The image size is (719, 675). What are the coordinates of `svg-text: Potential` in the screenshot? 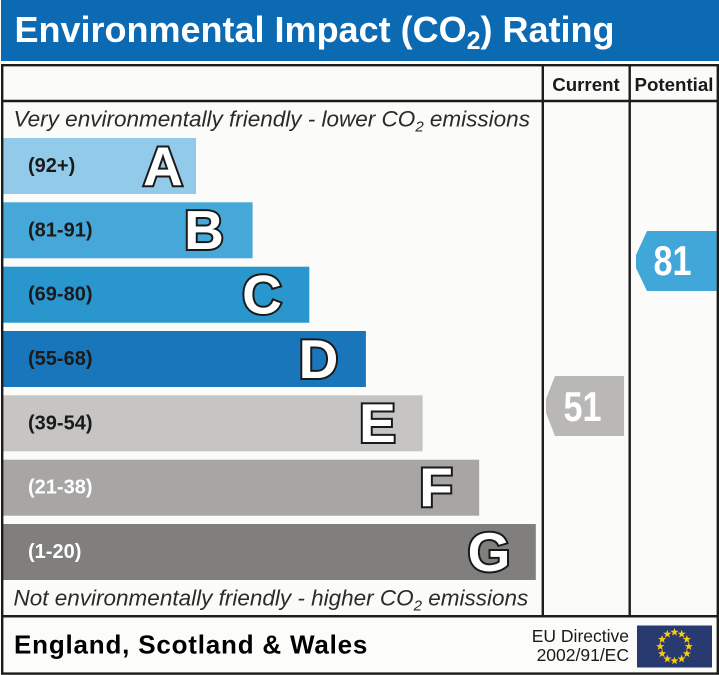 It's located at (674, 84).